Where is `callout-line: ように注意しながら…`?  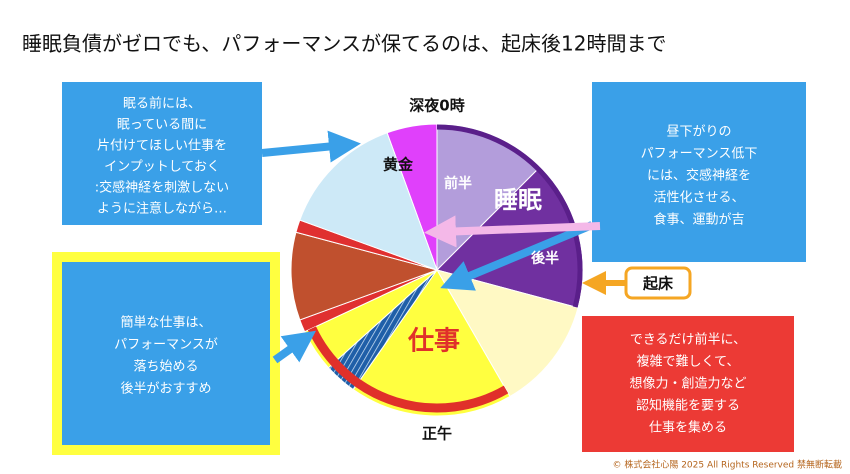
callout-line: ように注意しながら… is located at coordinates (162, 209).